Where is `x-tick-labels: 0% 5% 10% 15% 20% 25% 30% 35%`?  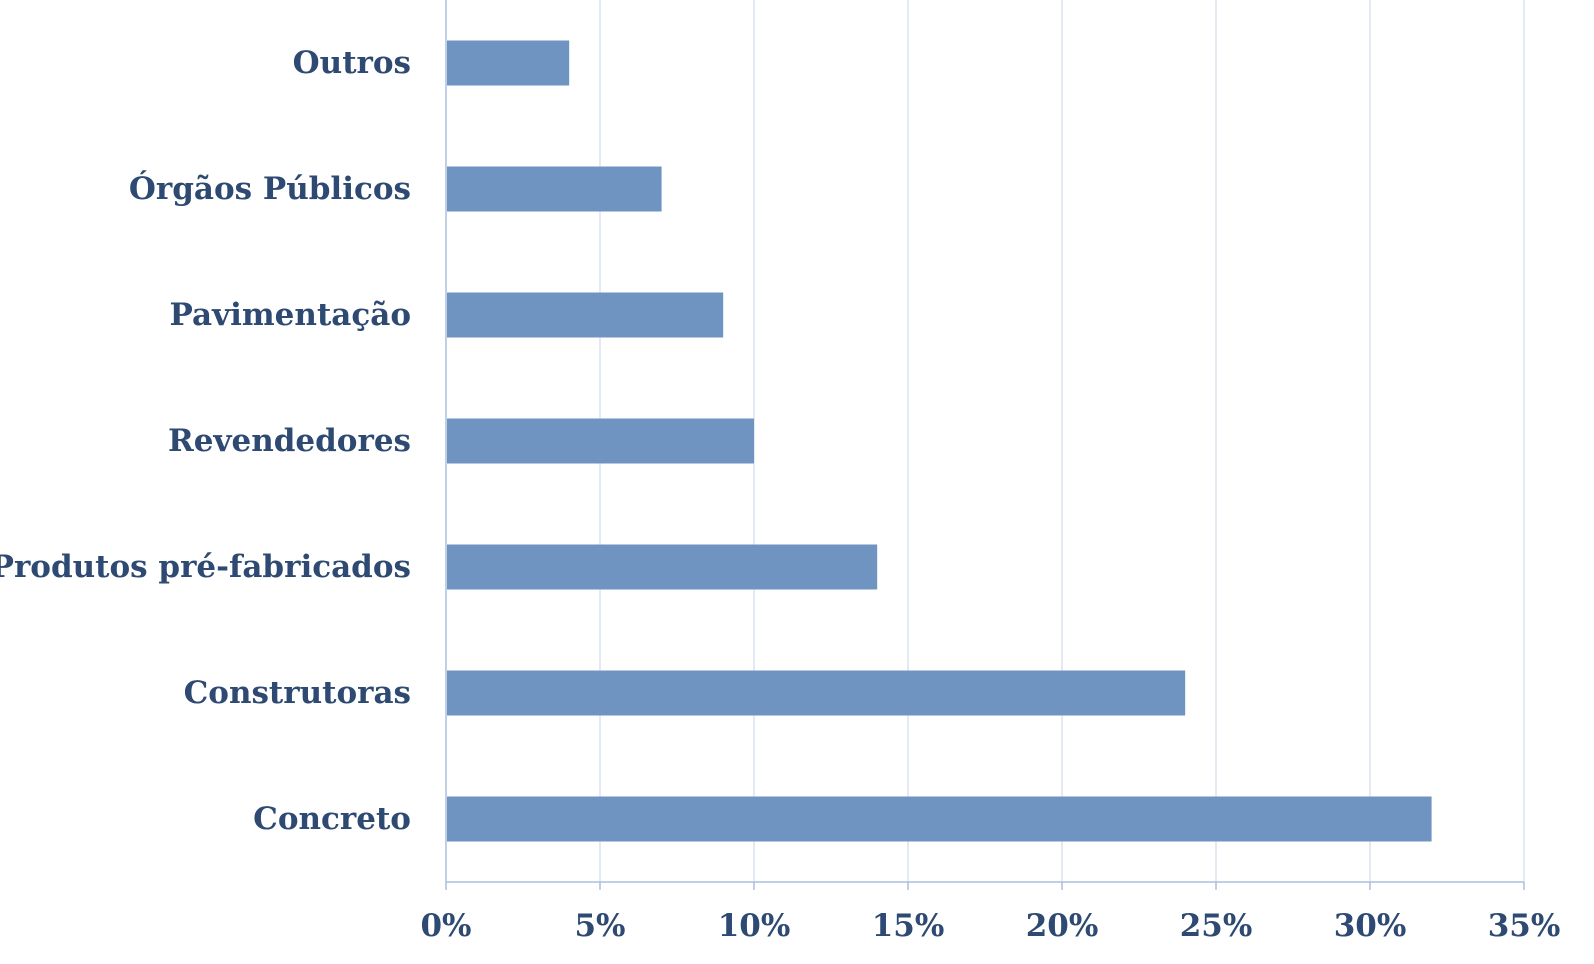
x-tick-labels: 0% 5% 10% 15% 20% 25% 30% 35% is located at coordinates (990, 926).